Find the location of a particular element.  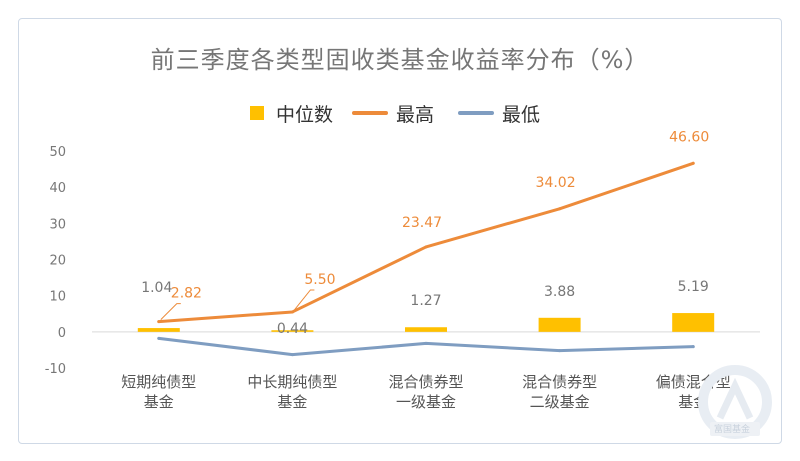

x-category-label: 一级基金 is located at coordinates (426, 402).